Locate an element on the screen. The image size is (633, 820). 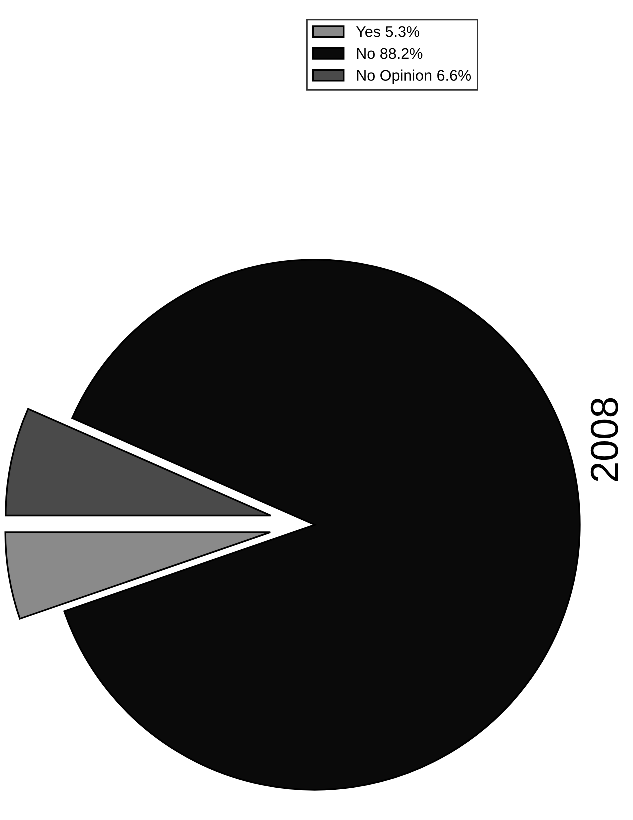
text: 2008 is located at coordinates (604, 440).